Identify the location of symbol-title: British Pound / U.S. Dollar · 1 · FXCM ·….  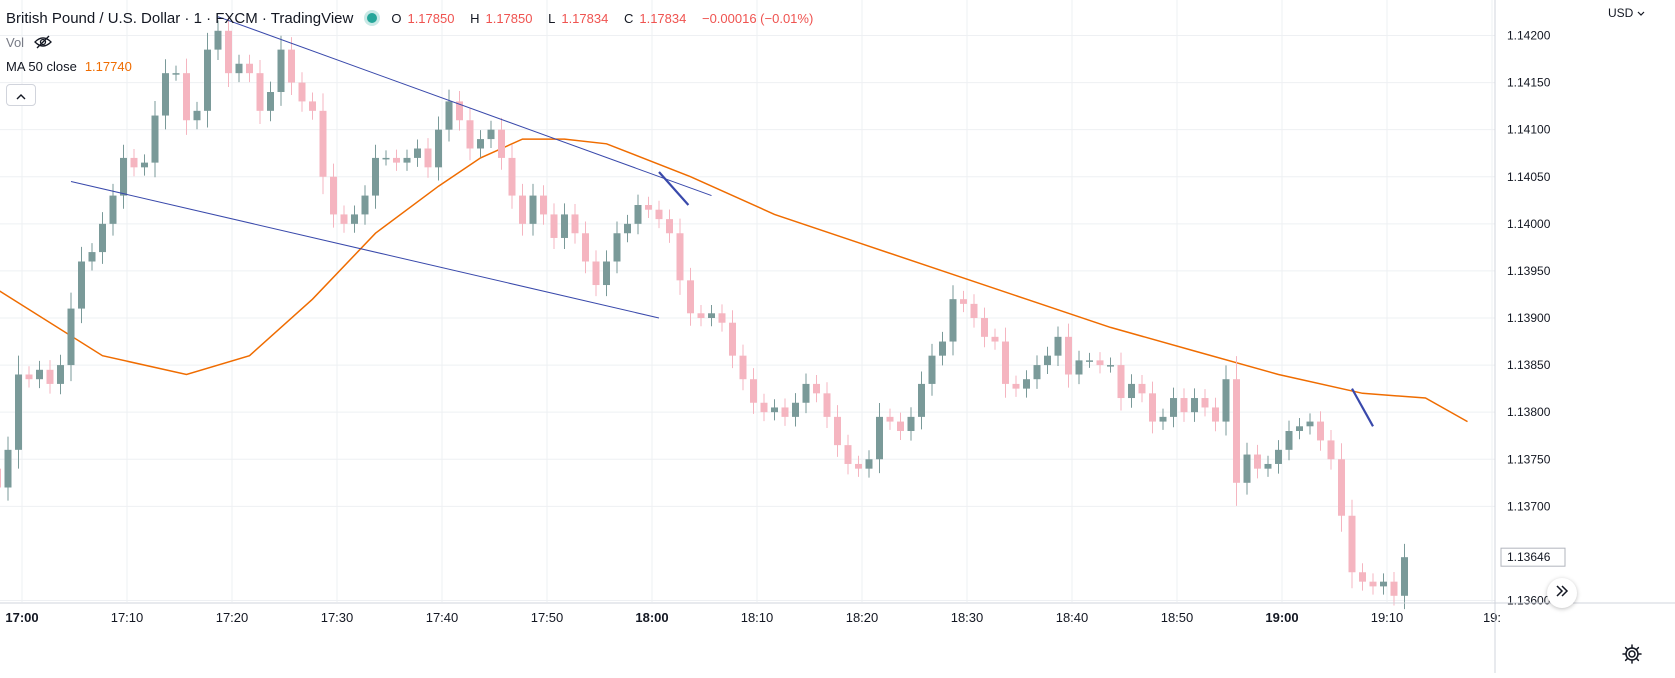
(180, 18).